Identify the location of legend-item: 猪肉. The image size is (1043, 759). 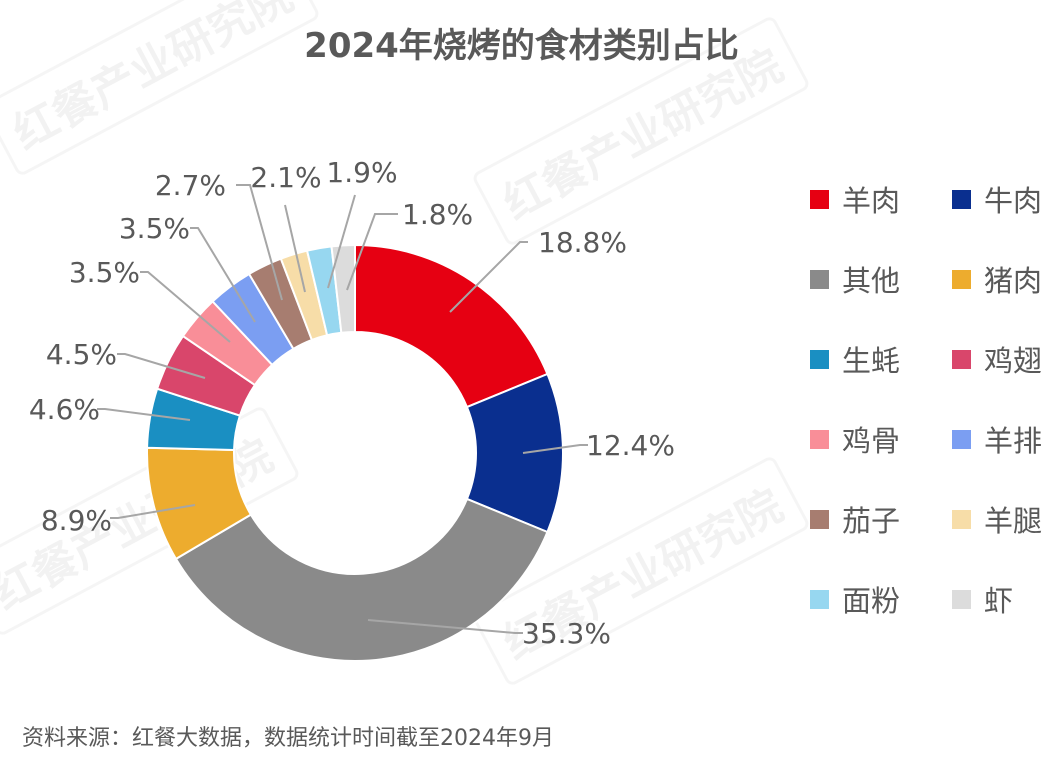
(997, 279).